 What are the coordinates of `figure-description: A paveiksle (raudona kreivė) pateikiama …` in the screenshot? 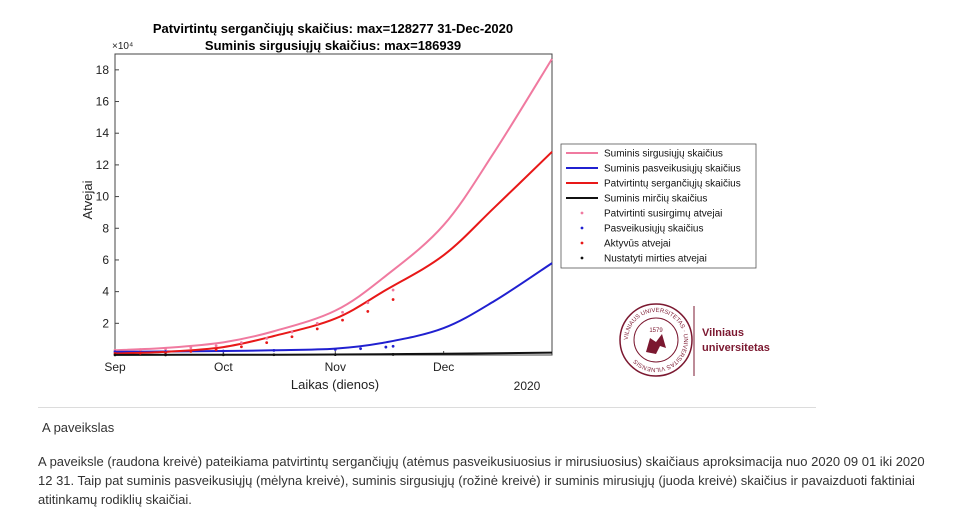 It's located at (481, 480).